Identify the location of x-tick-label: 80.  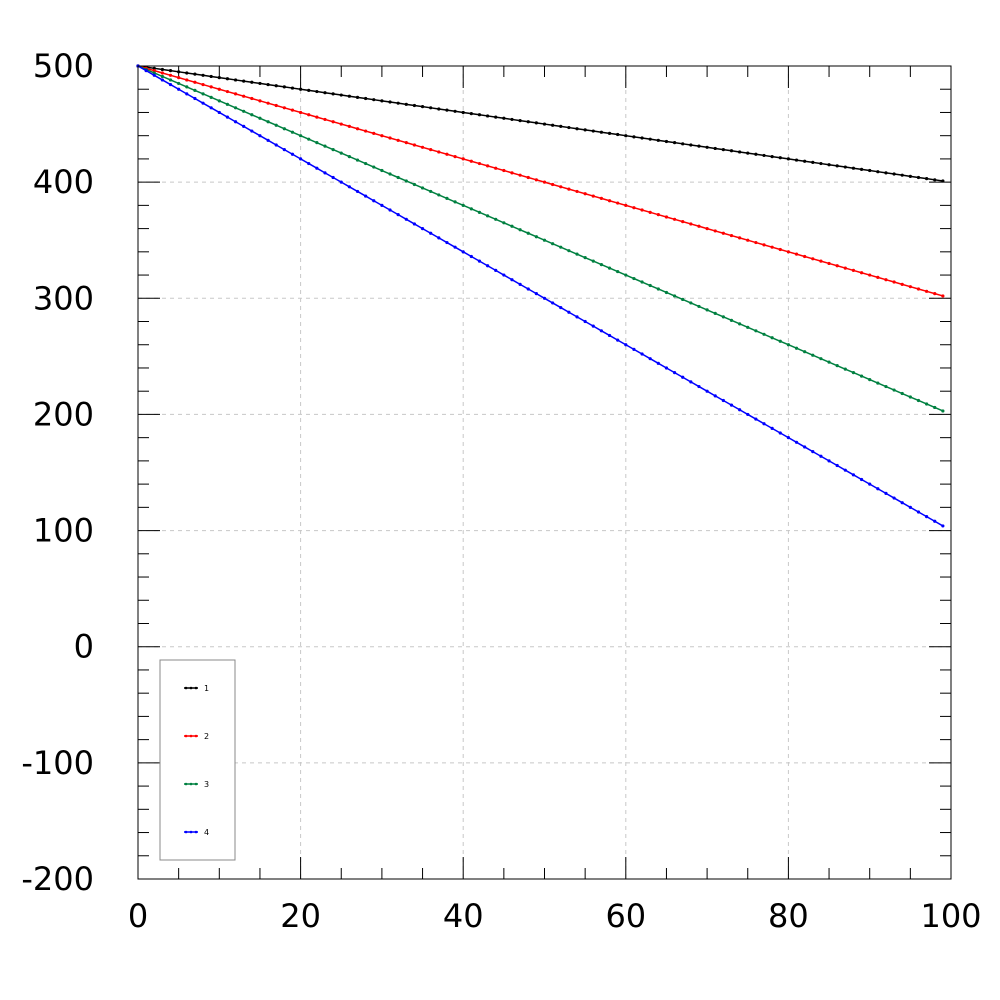
(788, 916).